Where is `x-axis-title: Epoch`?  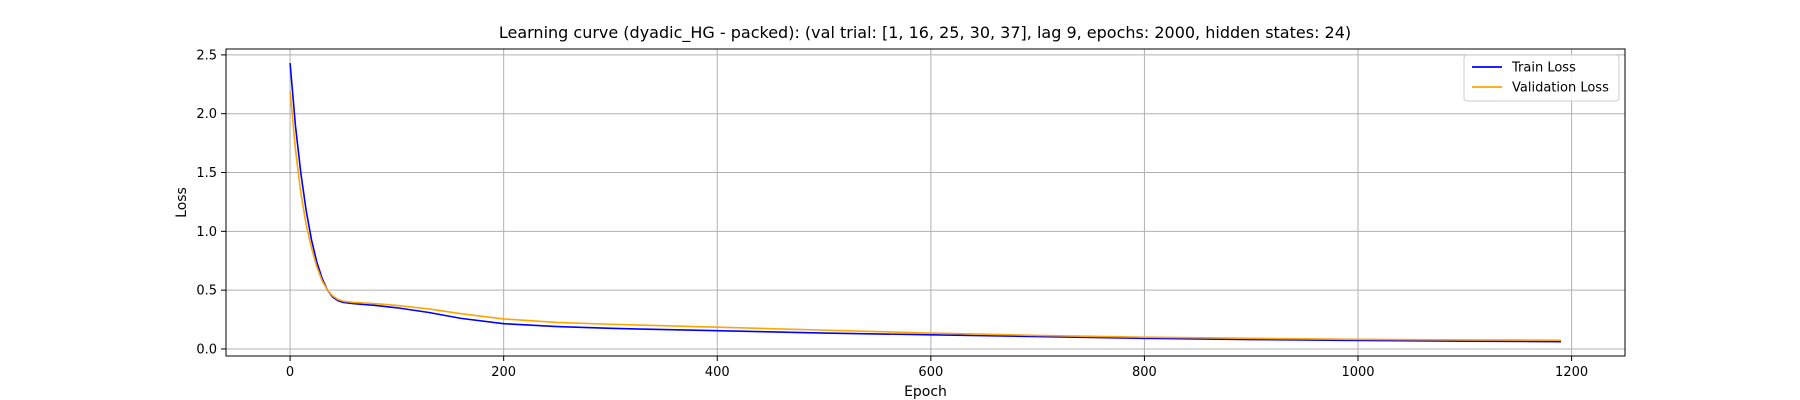
x-axis-title: Epoch is located at coordinates (925, 392).